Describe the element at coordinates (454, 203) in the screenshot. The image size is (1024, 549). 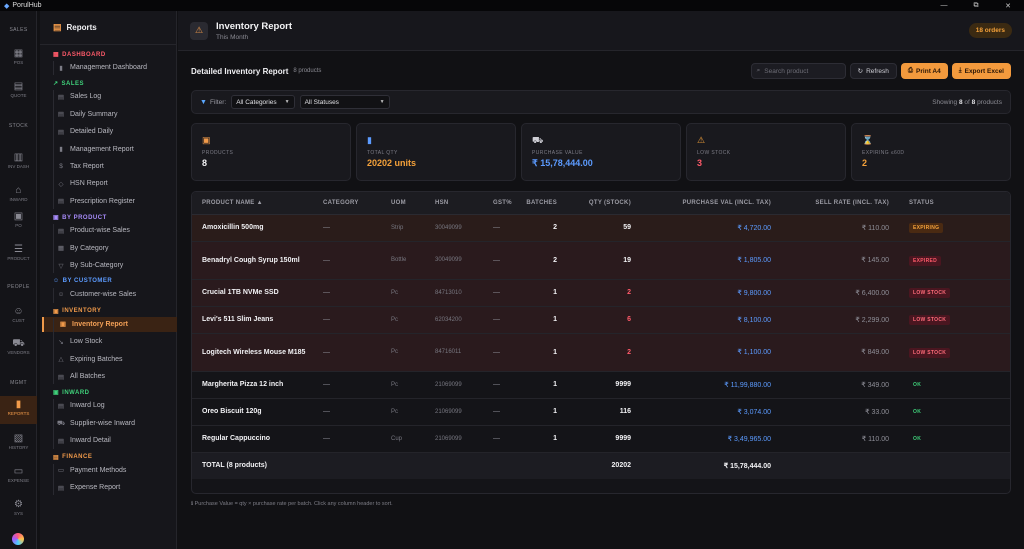
I see `column-header: HSN` at that location.